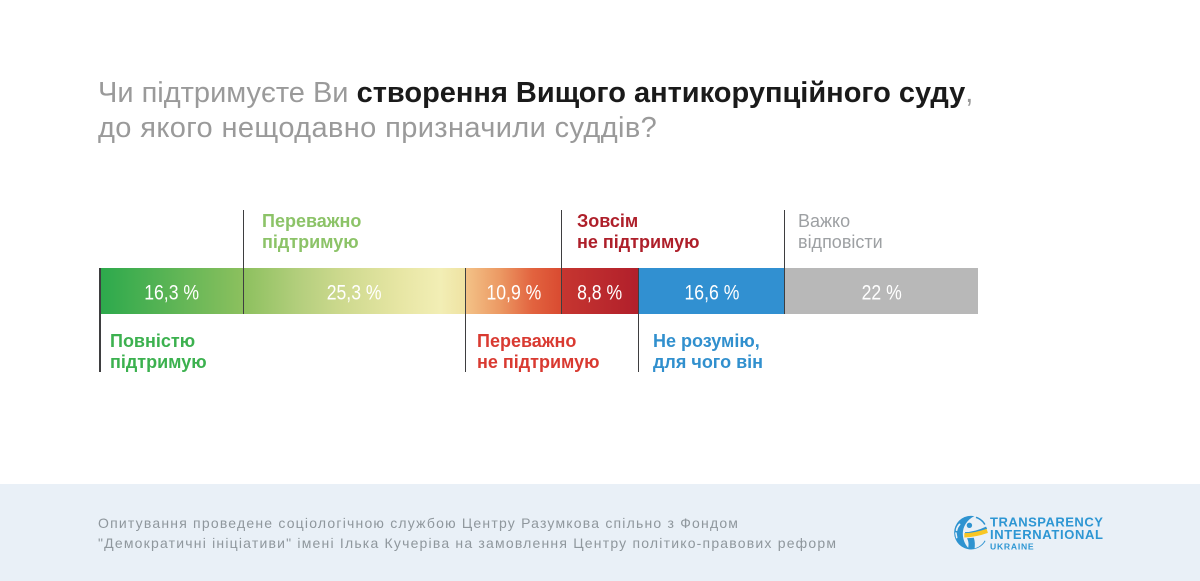  I want to click on svg-text: INTERNATIONAL, so click(1047, 534).